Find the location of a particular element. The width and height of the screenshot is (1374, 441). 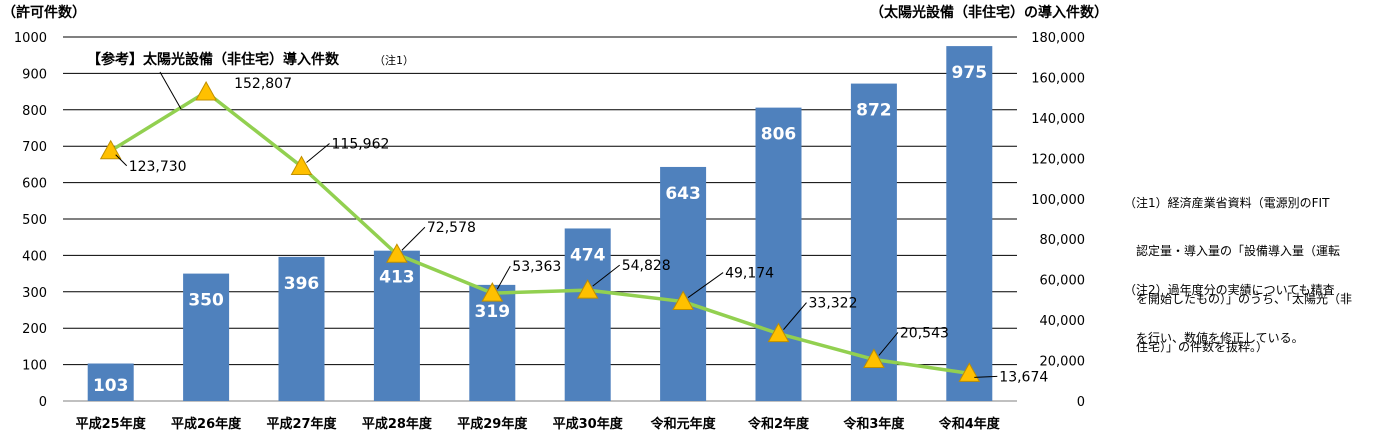

line-value-label: 54,828 is located at coordinates (646, 266).